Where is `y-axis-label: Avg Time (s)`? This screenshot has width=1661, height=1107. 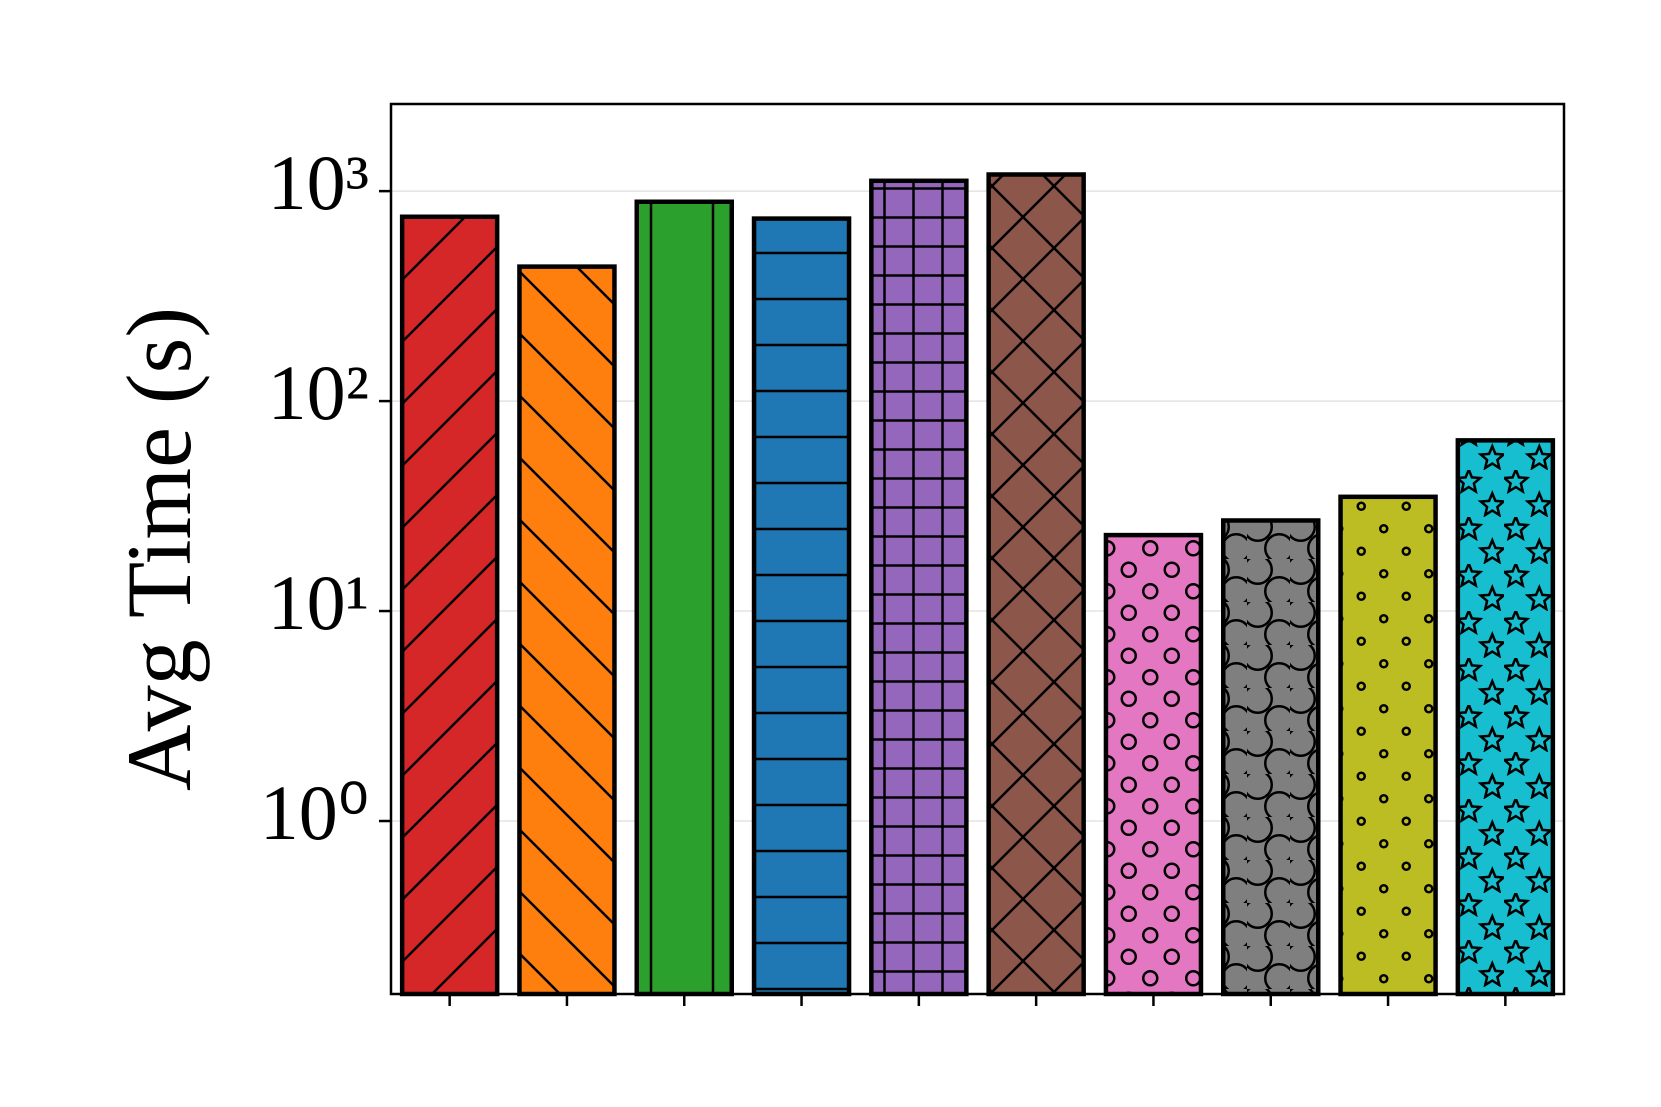
y-axis-label: Avg Time (s) is located at coordinates (159, 549).